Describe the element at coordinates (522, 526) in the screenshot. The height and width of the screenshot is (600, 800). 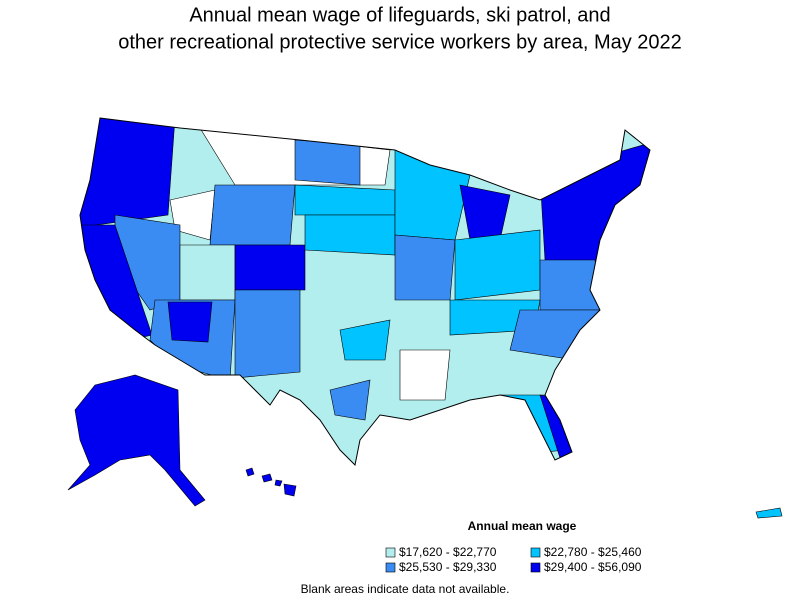
I see `legend-title: Annual mean wage` at that location.